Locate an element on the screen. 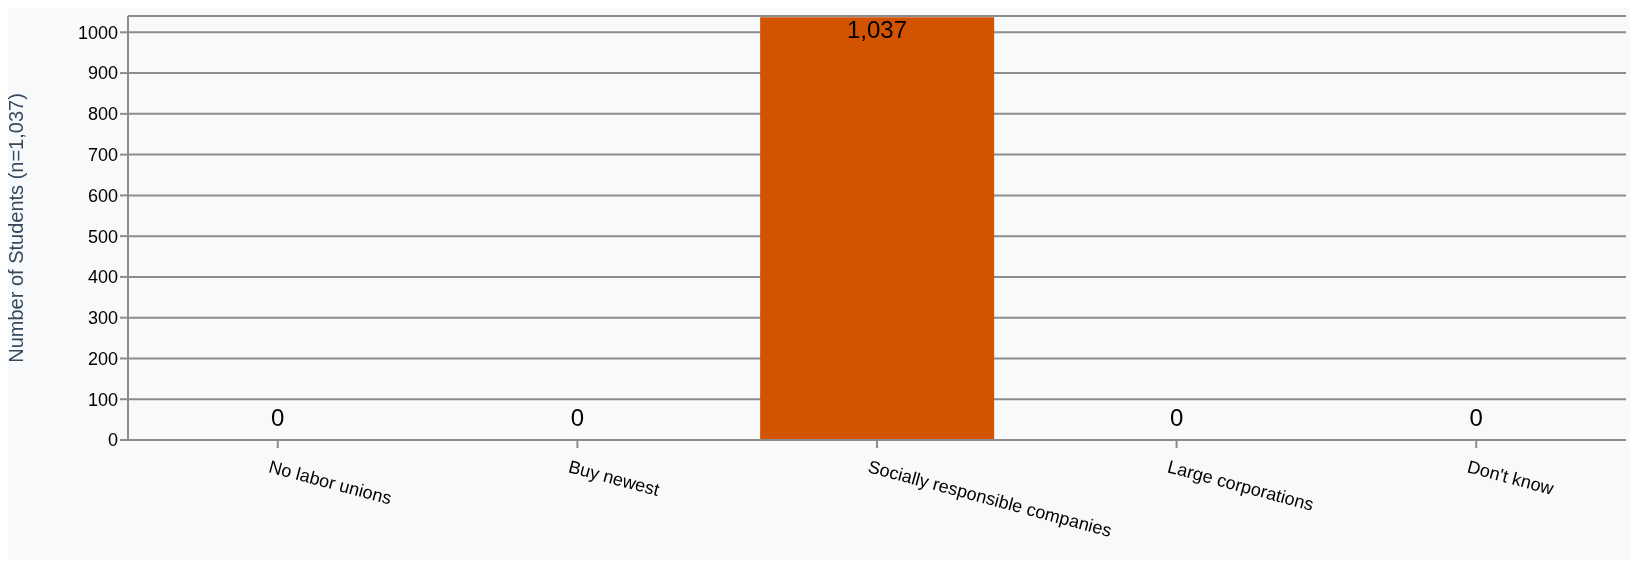 The height and width of the screenshot is (568, 1638). y-tick-label: 700 is located at coordinates (102, 155).